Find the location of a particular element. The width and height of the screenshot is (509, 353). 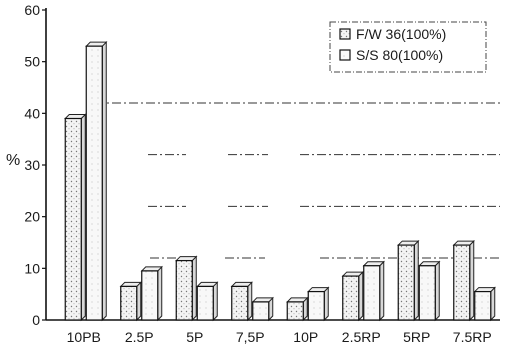

y-axis-title: % is located at coordinates (13, 160).